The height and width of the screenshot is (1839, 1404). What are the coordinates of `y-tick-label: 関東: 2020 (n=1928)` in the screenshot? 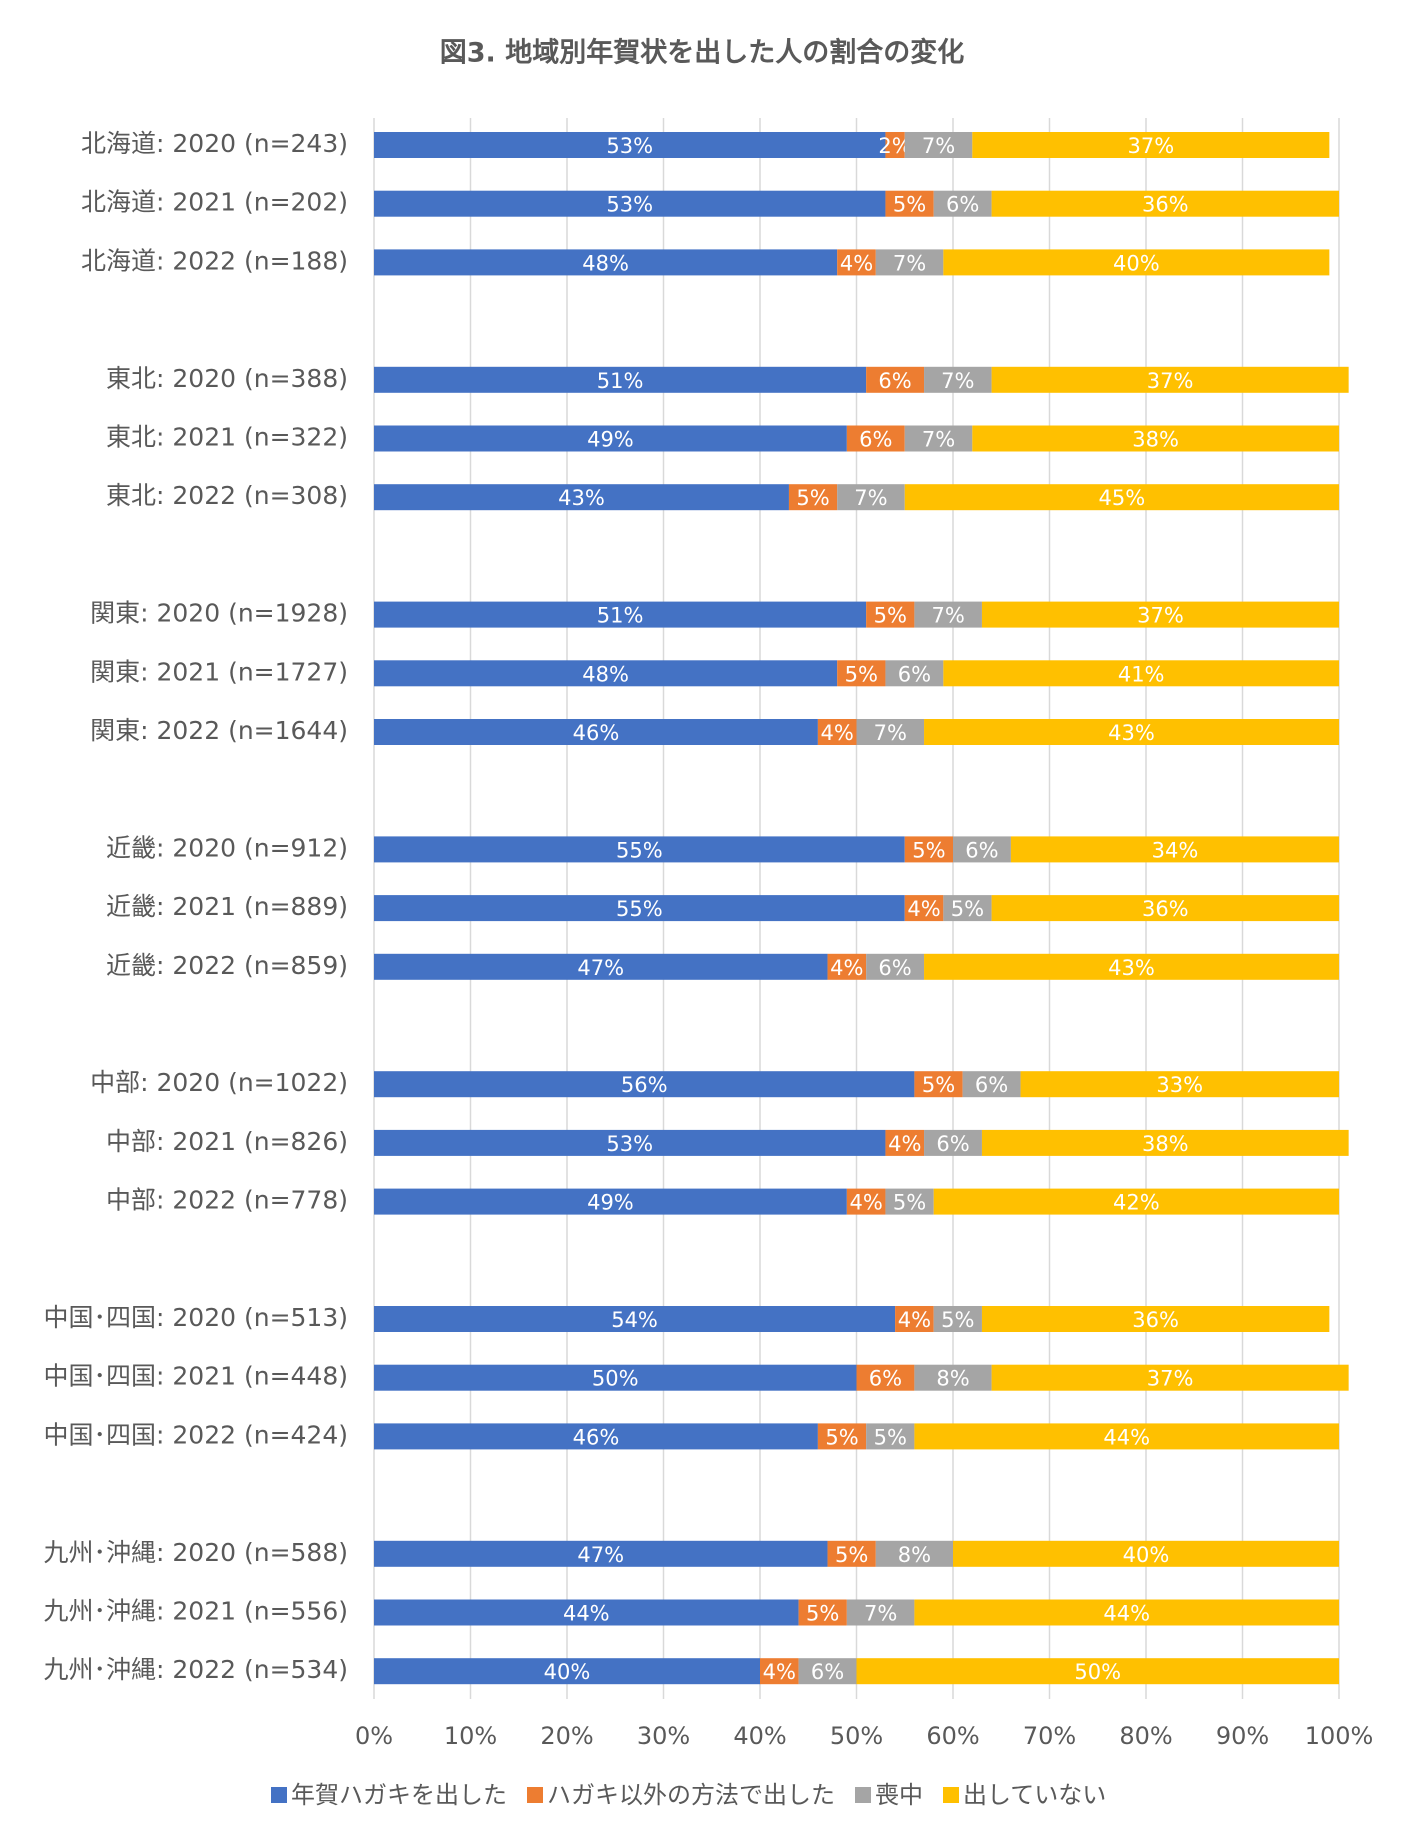 It's located at (219, 613).